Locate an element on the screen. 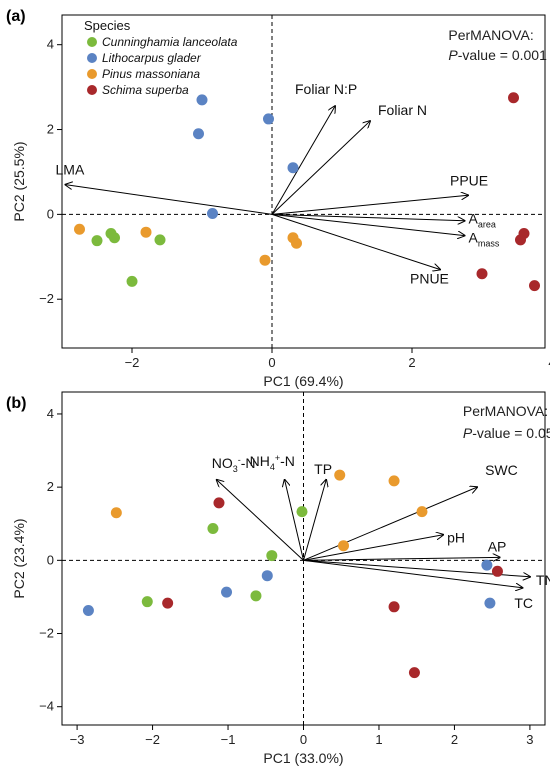 Image resolution: width=550 pixels, height=775 pixels. panel-a-loading-lma-arrow is located at coordinates (169, 200).